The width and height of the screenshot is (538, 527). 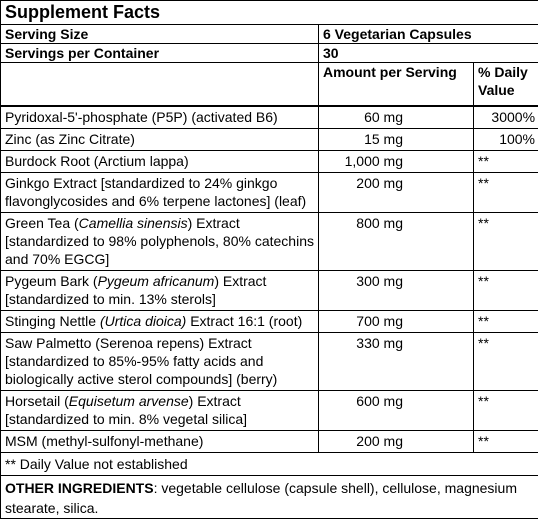 What do you see at coordinates (159, 34) in the screenshot?
I see `serving-label: Serving Size` at bounding box center [159, 34].